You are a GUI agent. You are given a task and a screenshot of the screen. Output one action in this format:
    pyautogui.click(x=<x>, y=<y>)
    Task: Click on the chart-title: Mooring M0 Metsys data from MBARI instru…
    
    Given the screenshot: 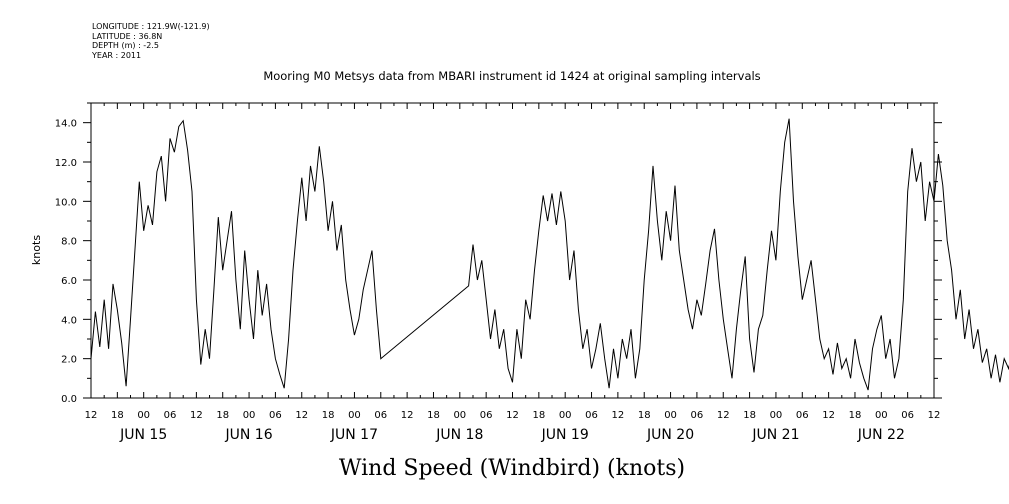 What is the action you would take?
    pyautogui.click(x=511, y=76)
    